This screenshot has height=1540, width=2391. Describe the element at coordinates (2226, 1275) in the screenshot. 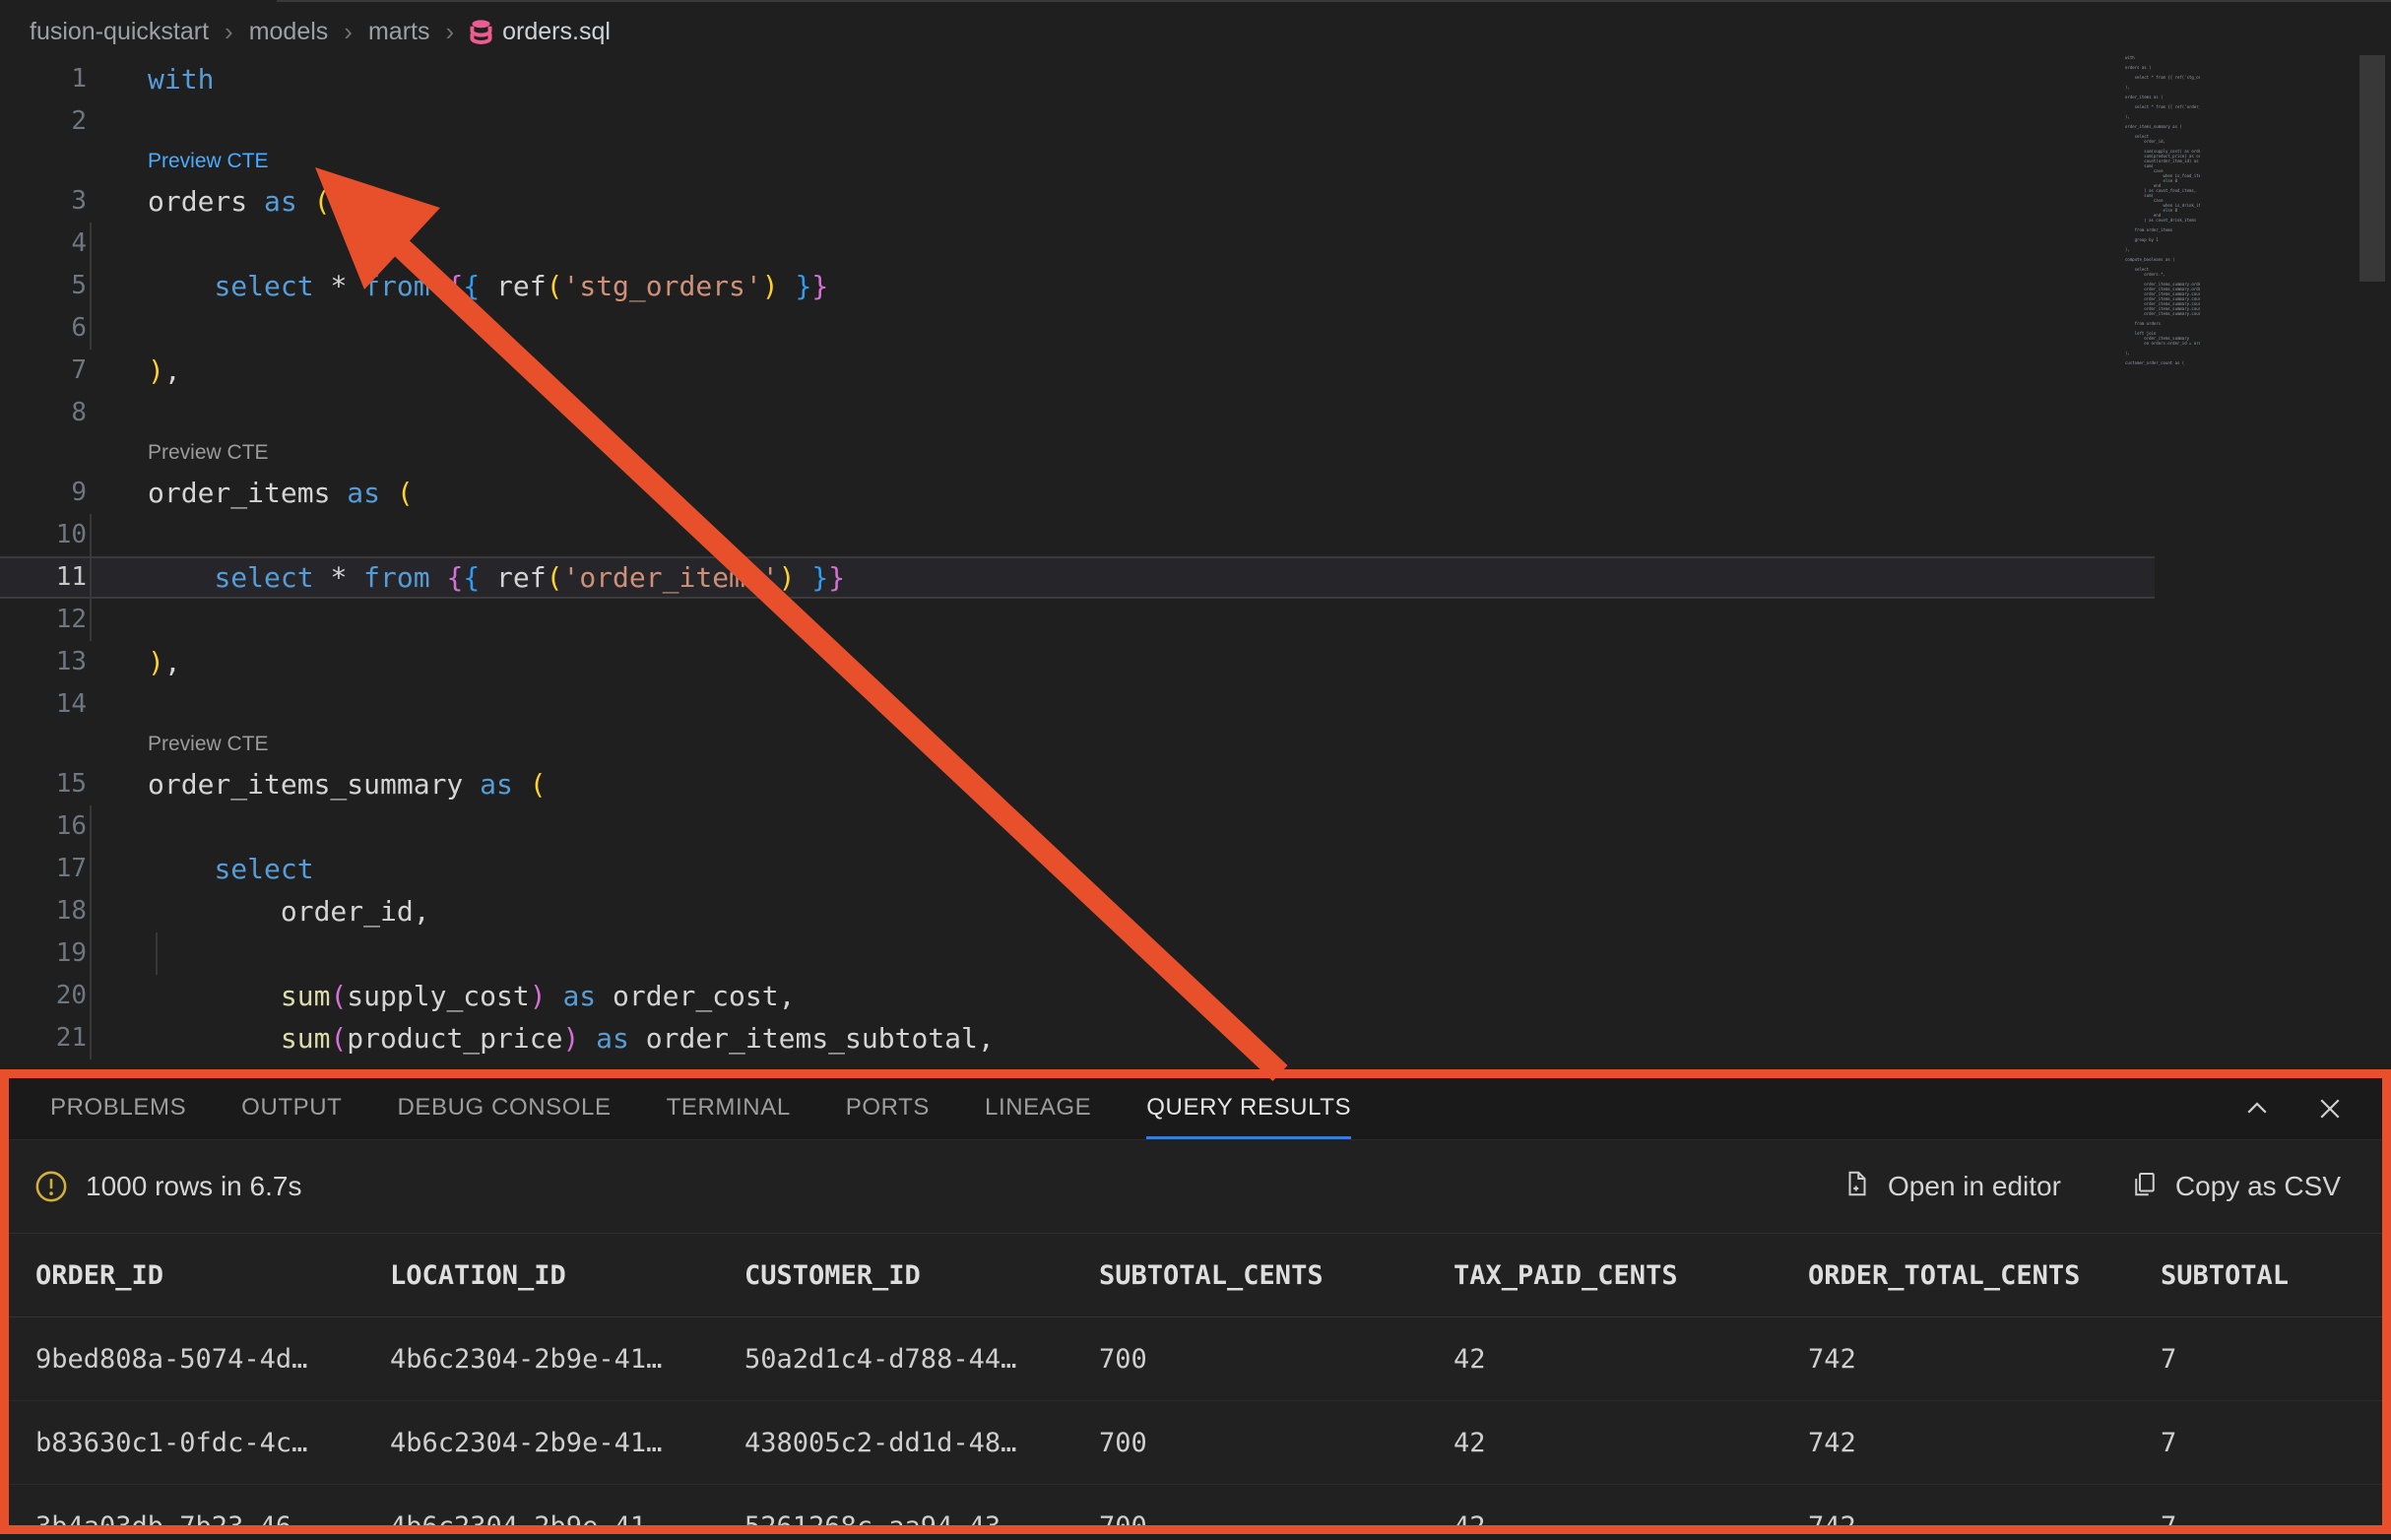

I see `column-header: SUBTOTAL` at that location.